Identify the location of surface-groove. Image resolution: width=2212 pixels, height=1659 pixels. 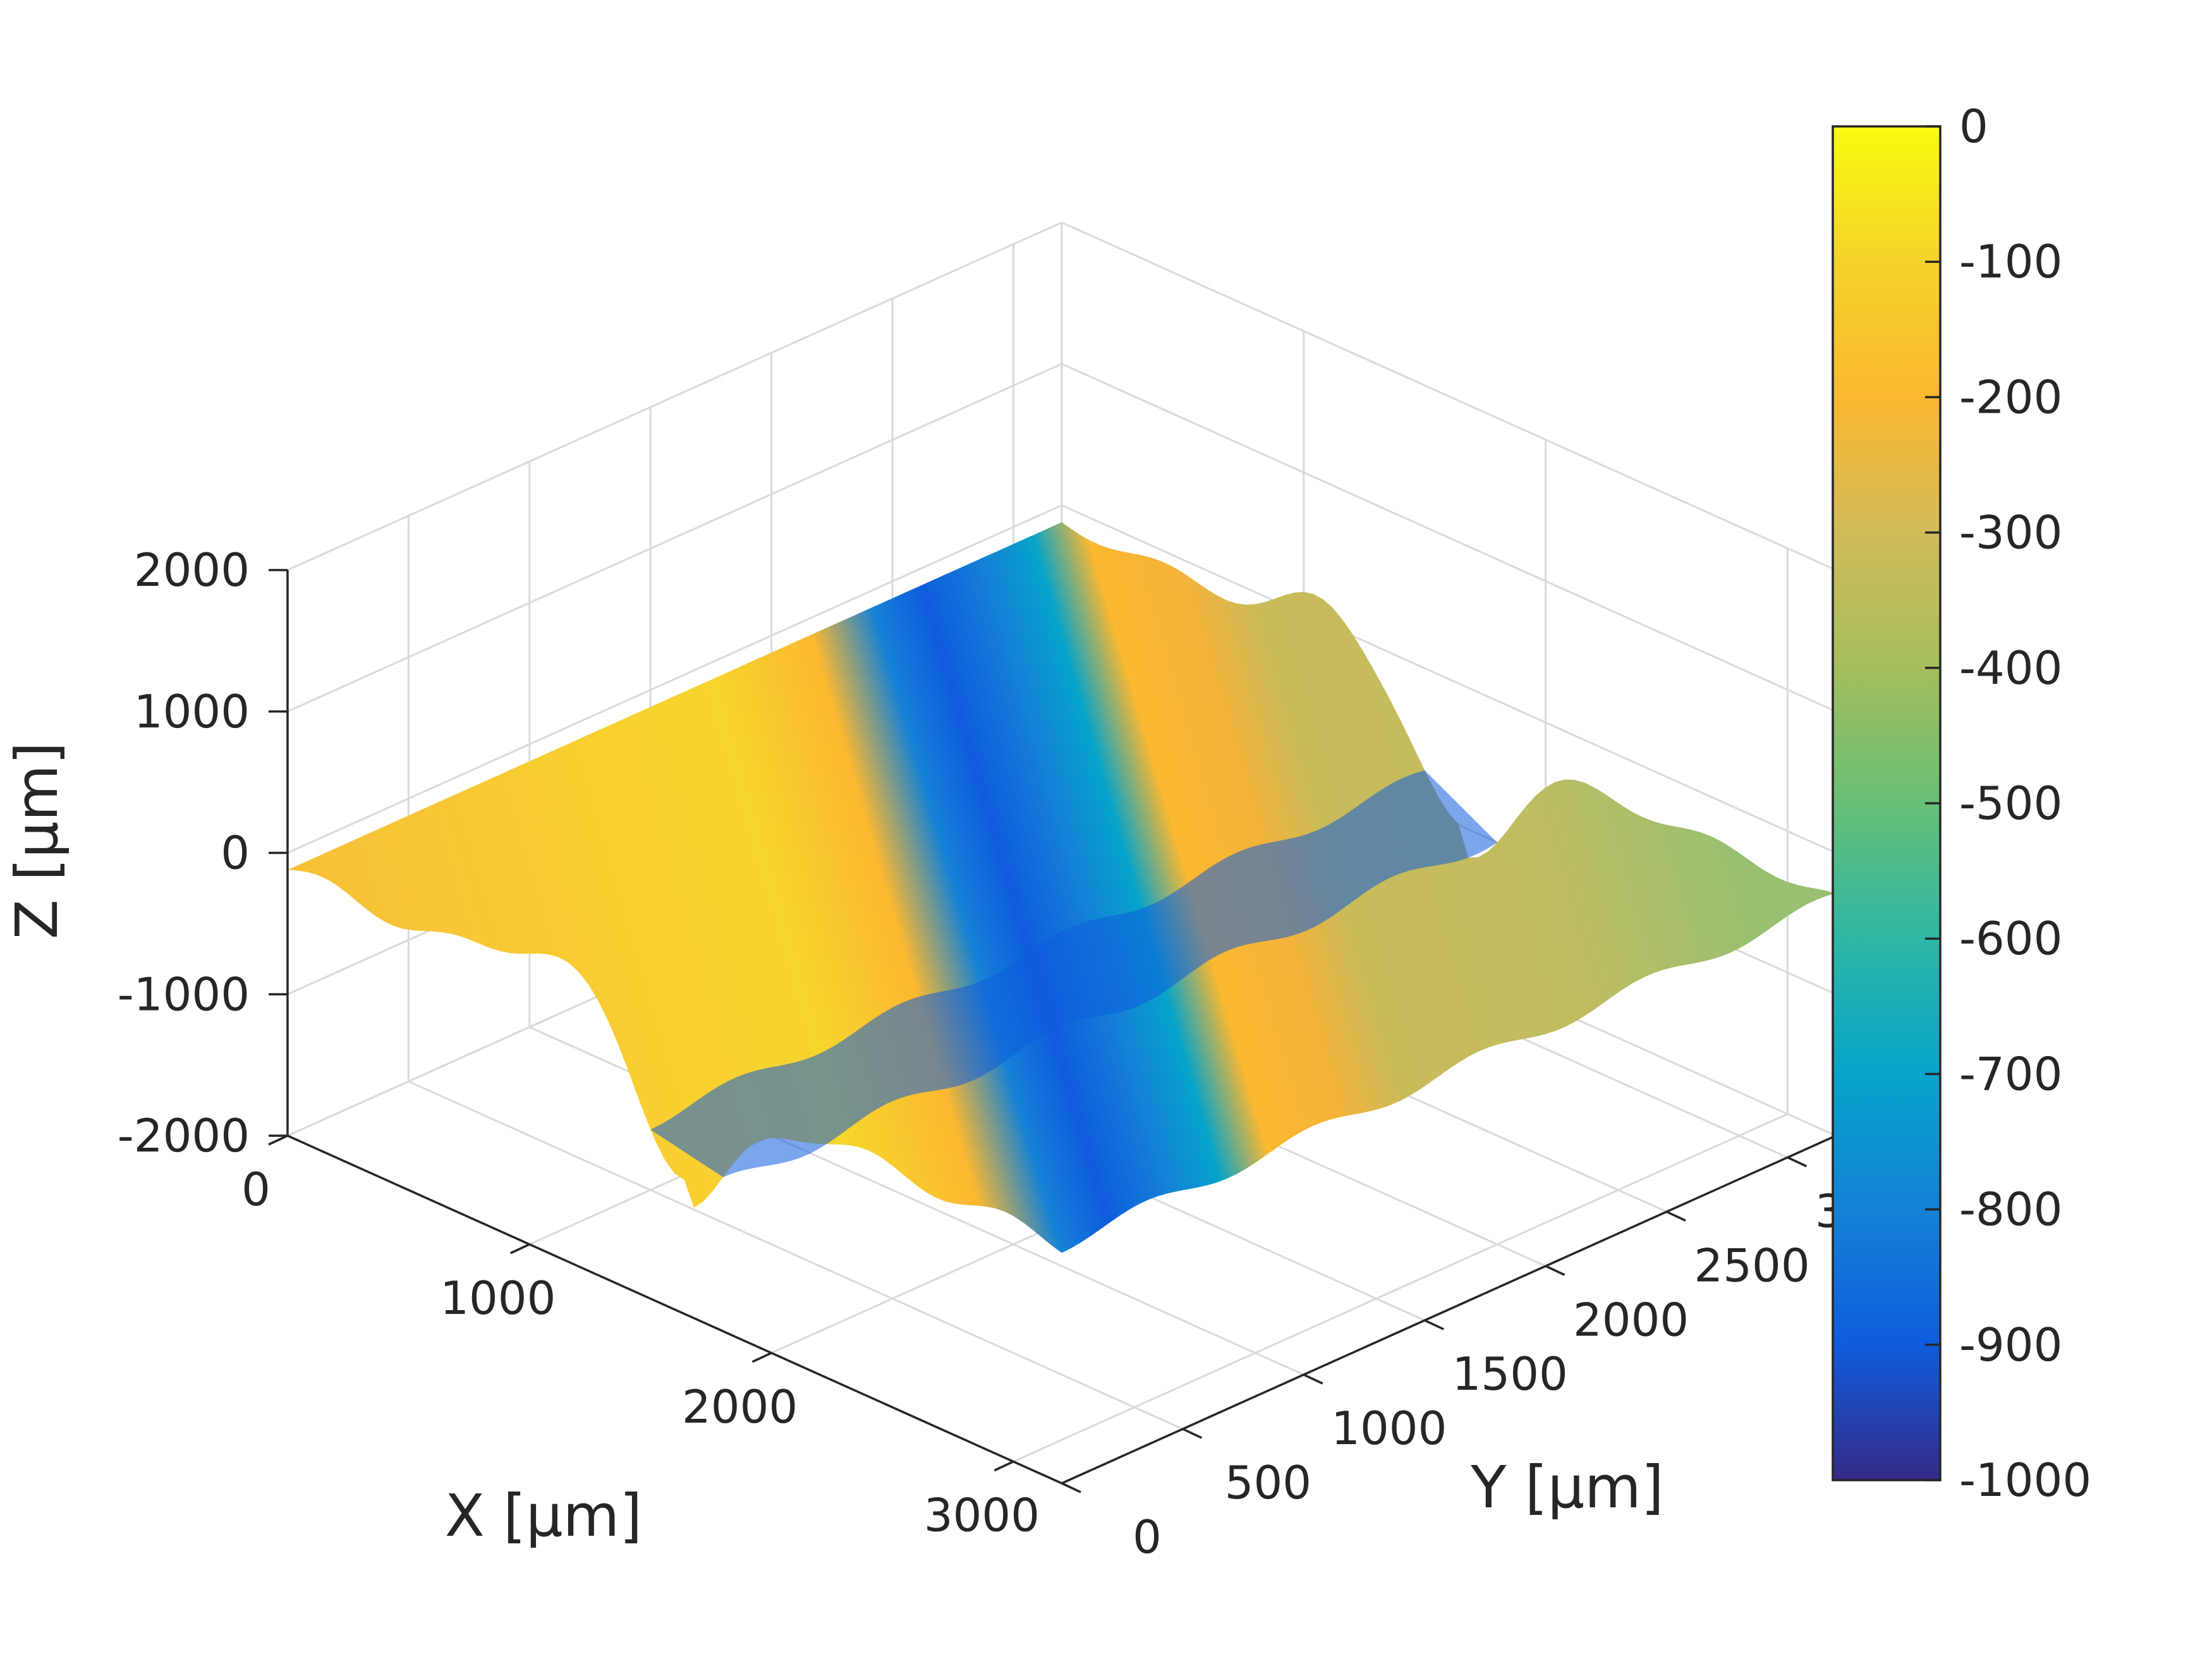
(1074, 973).